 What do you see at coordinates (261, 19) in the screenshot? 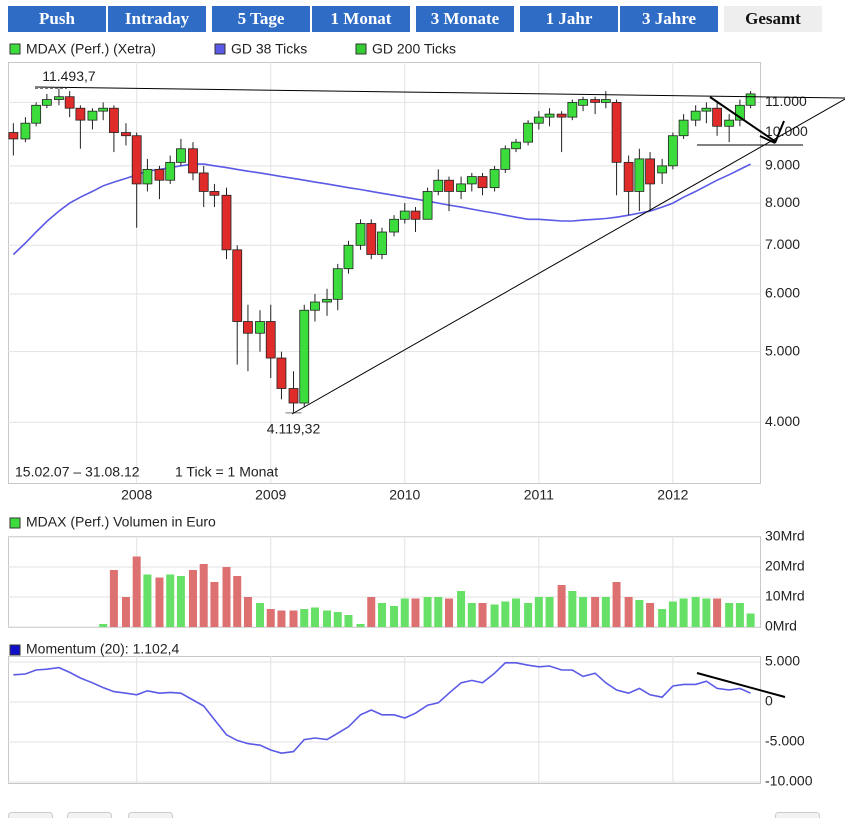
I see `tab: 5 Tage` at bounding box center [261, 19].